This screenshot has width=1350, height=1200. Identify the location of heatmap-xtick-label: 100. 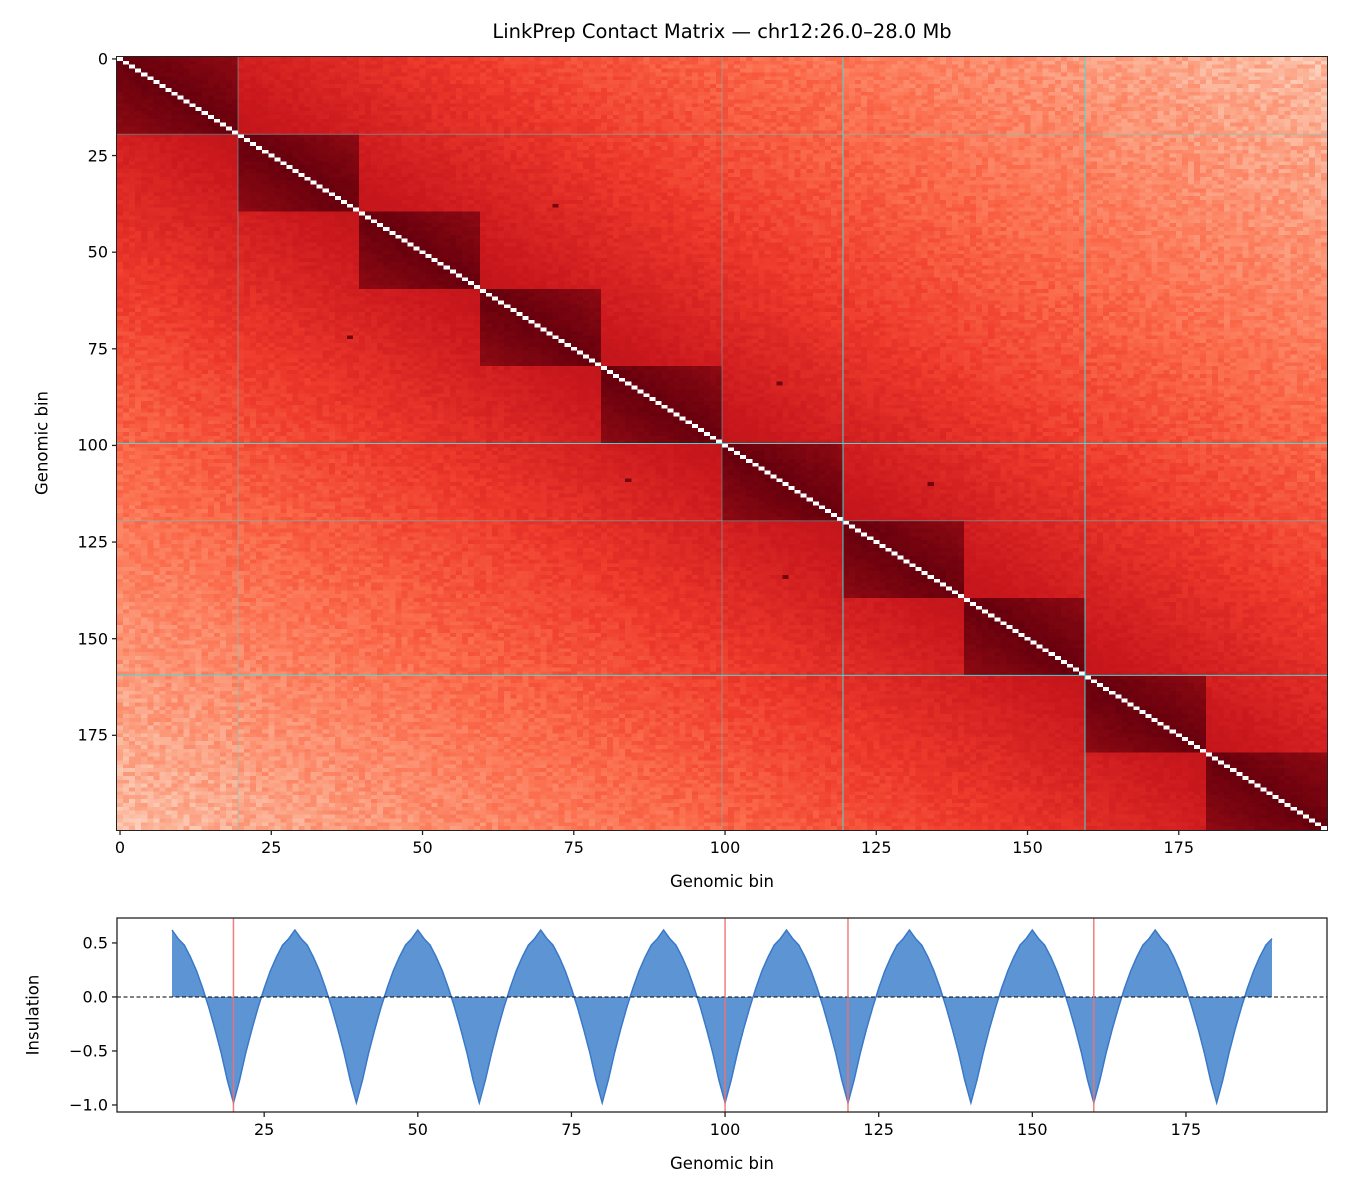
(725, 847).